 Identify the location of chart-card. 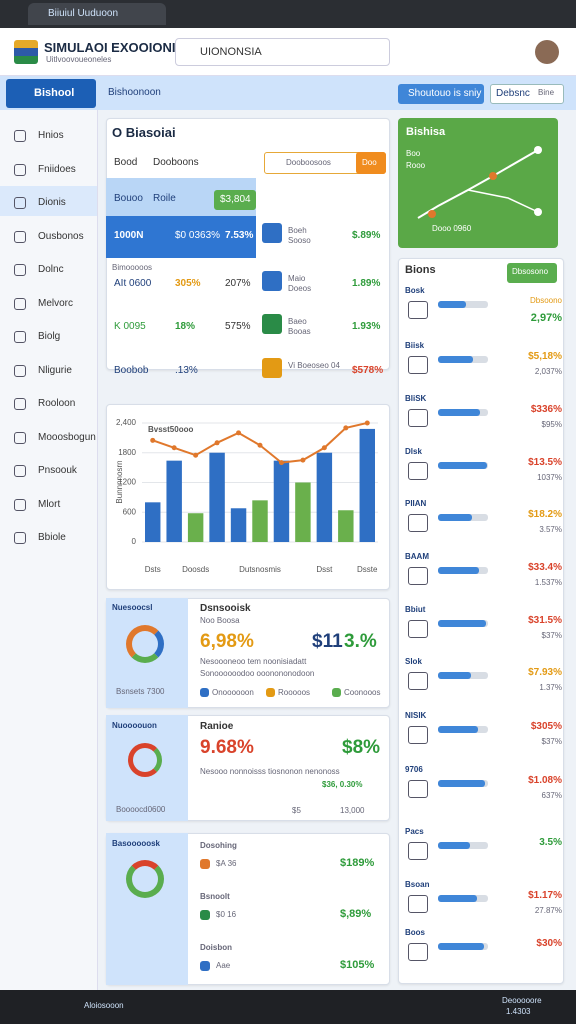
(248, 497).